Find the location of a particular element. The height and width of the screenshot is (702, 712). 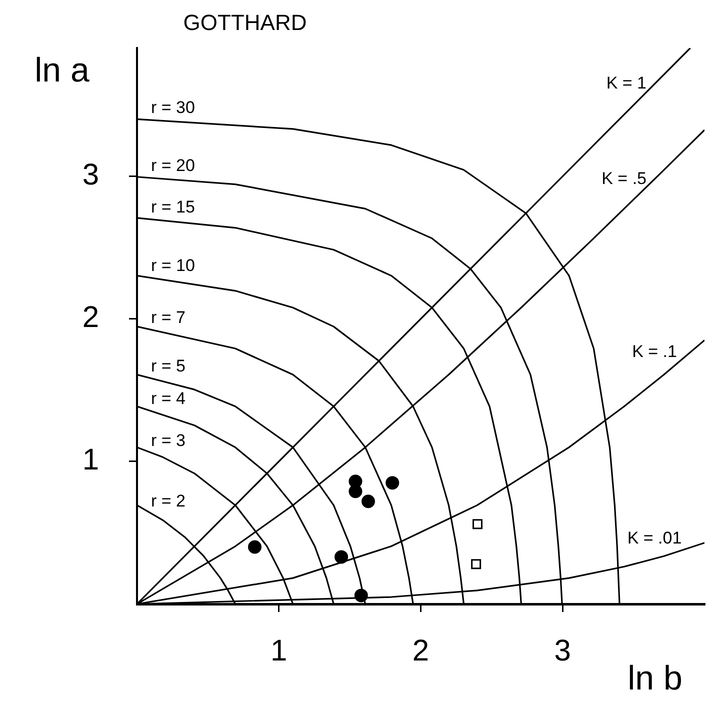

chart-title: GOTTHARD is located at coordinates (245, 23).